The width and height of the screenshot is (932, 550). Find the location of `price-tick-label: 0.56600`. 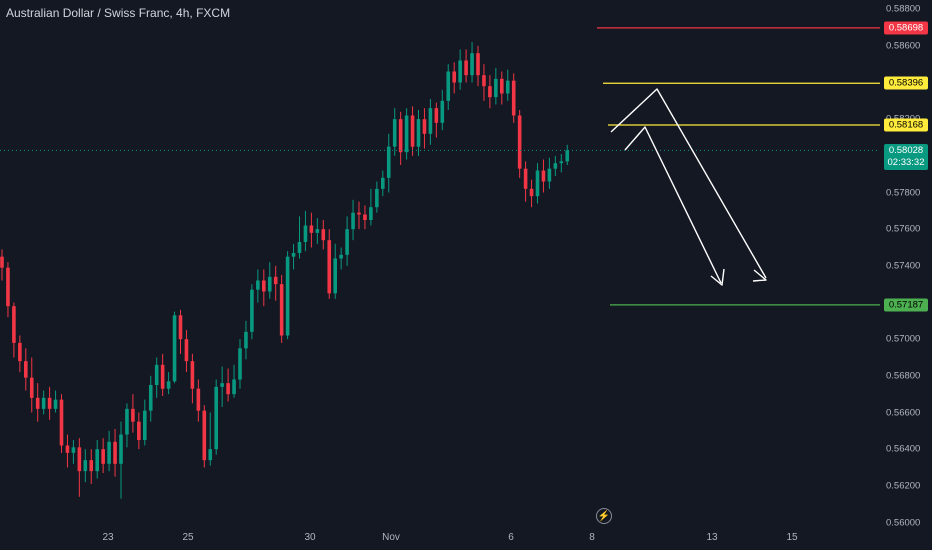

price-tick-label: 0.56600 is located at coordinates (903, 412).